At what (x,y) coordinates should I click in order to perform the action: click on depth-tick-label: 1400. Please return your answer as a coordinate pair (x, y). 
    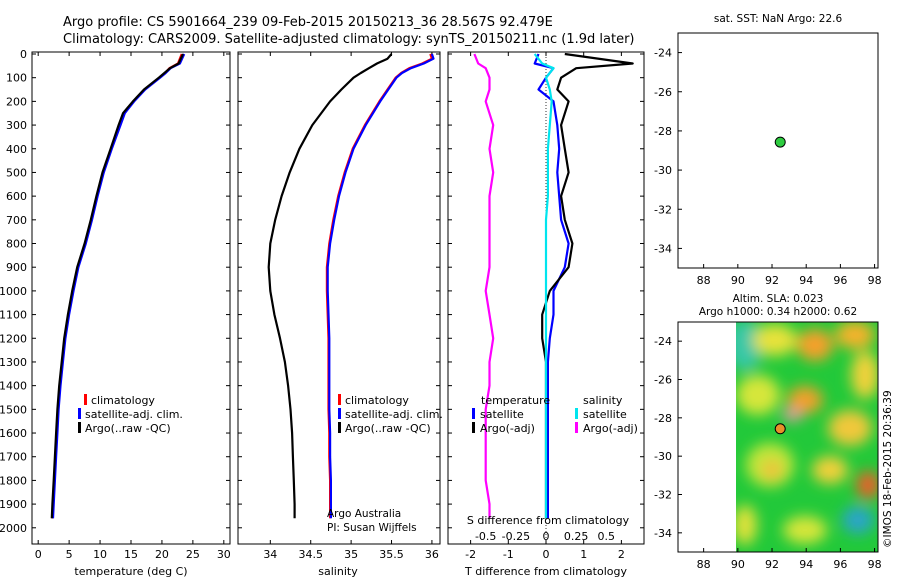
    Looking at the image, I should click on (13, 386).